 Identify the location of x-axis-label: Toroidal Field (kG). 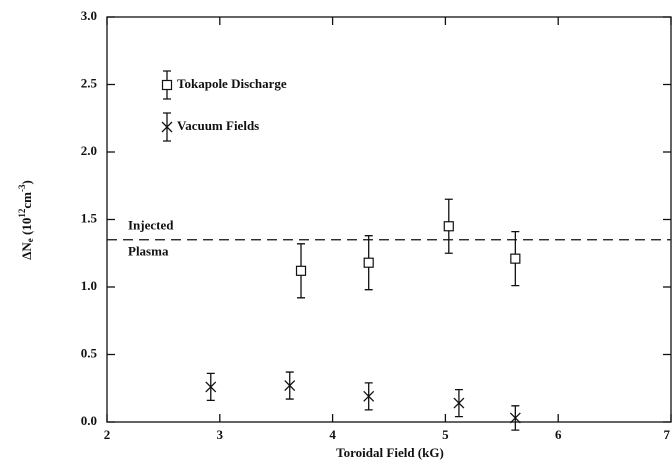
(390, 452).